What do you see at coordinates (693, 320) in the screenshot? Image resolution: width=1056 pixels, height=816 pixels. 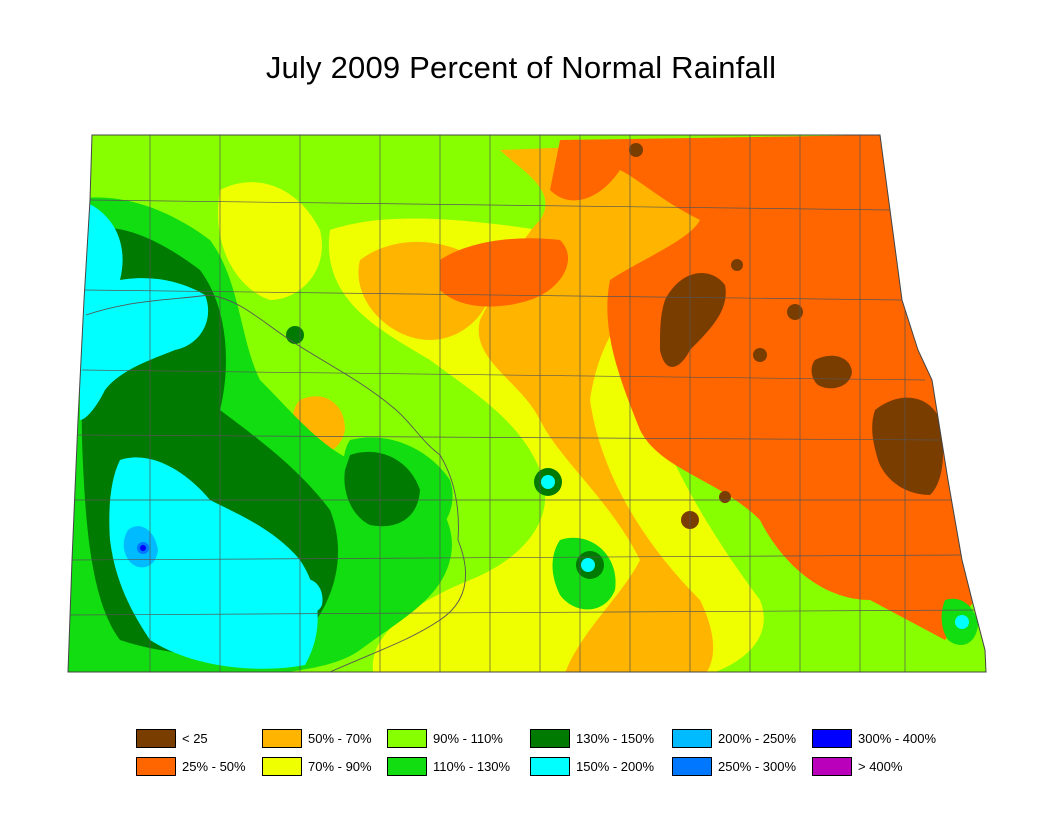 I see `zone-lt25-northeast` at bounding box center [693, 320].